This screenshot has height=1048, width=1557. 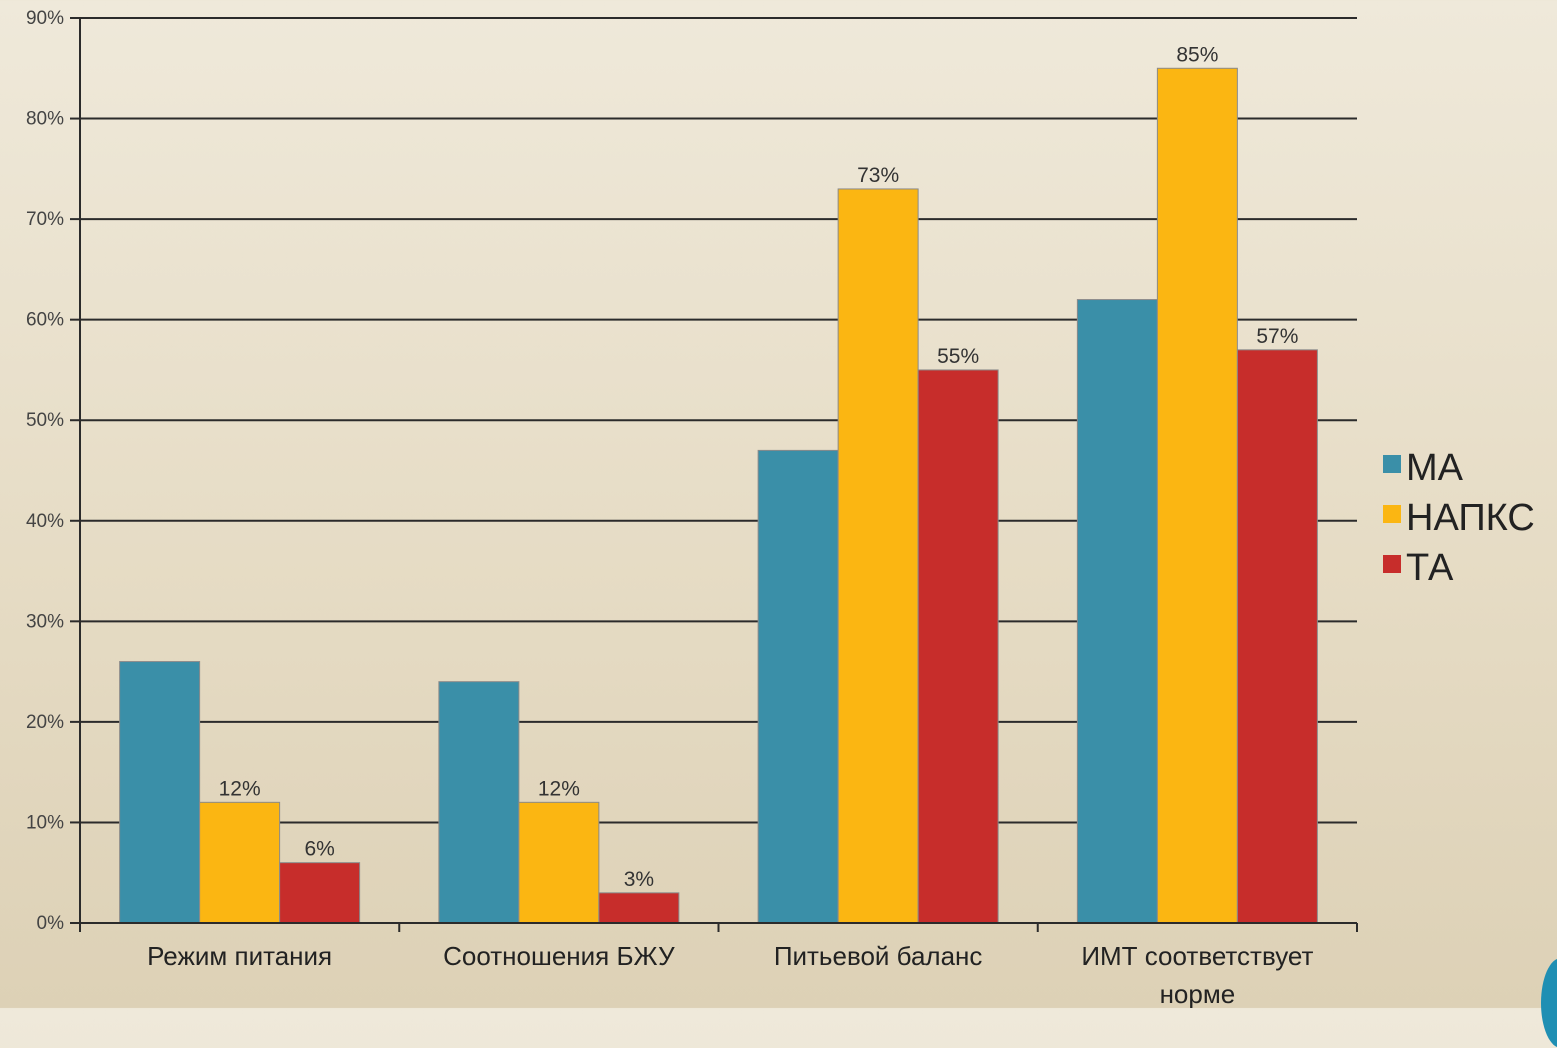 What do you see at coordinates (51, 923) in the screenshot?
I see `y-tick-label: 0%` at bounding box center [51, 923].